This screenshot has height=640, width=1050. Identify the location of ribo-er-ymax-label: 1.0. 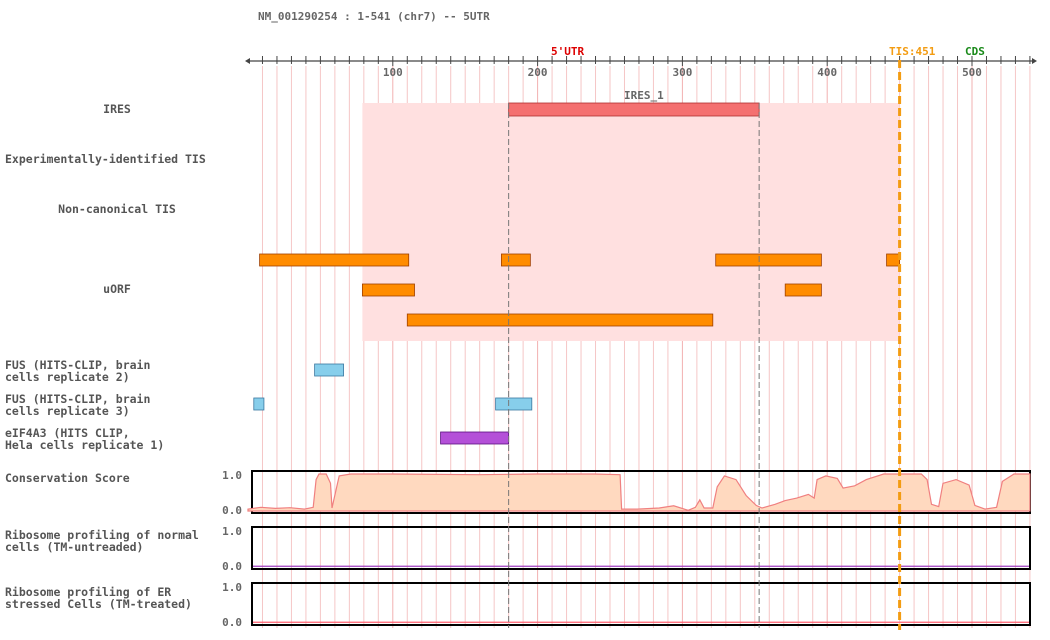
(232, 587).